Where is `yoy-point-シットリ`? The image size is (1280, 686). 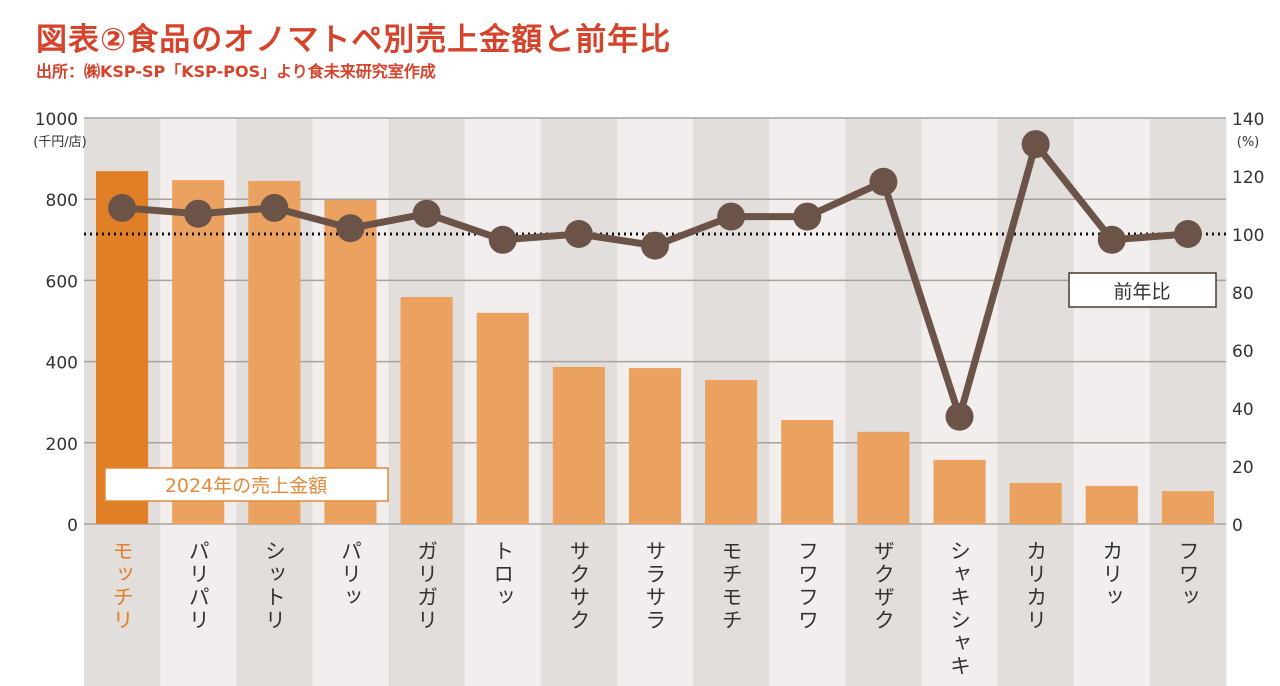
yoy-point-シットリ is located at coordinates (274, 207).